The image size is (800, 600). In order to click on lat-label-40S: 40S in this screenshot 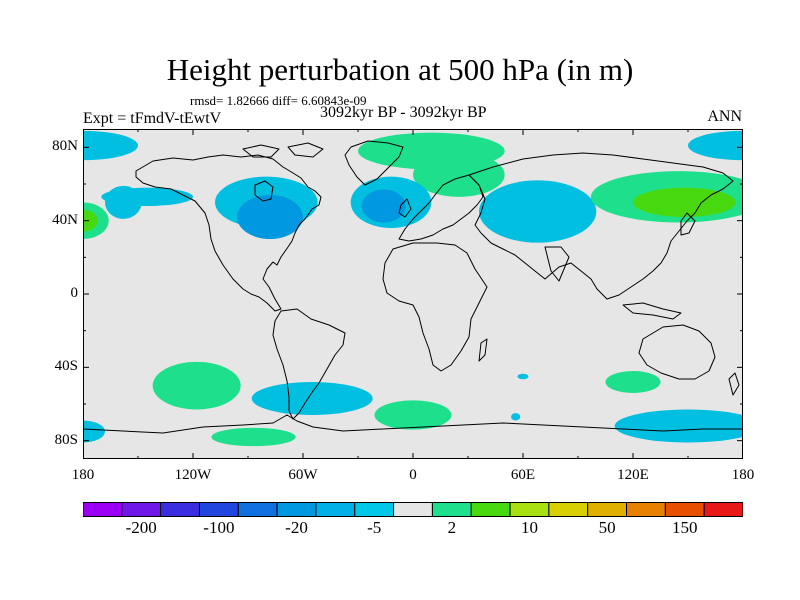, I will do `click(66, 366)`.